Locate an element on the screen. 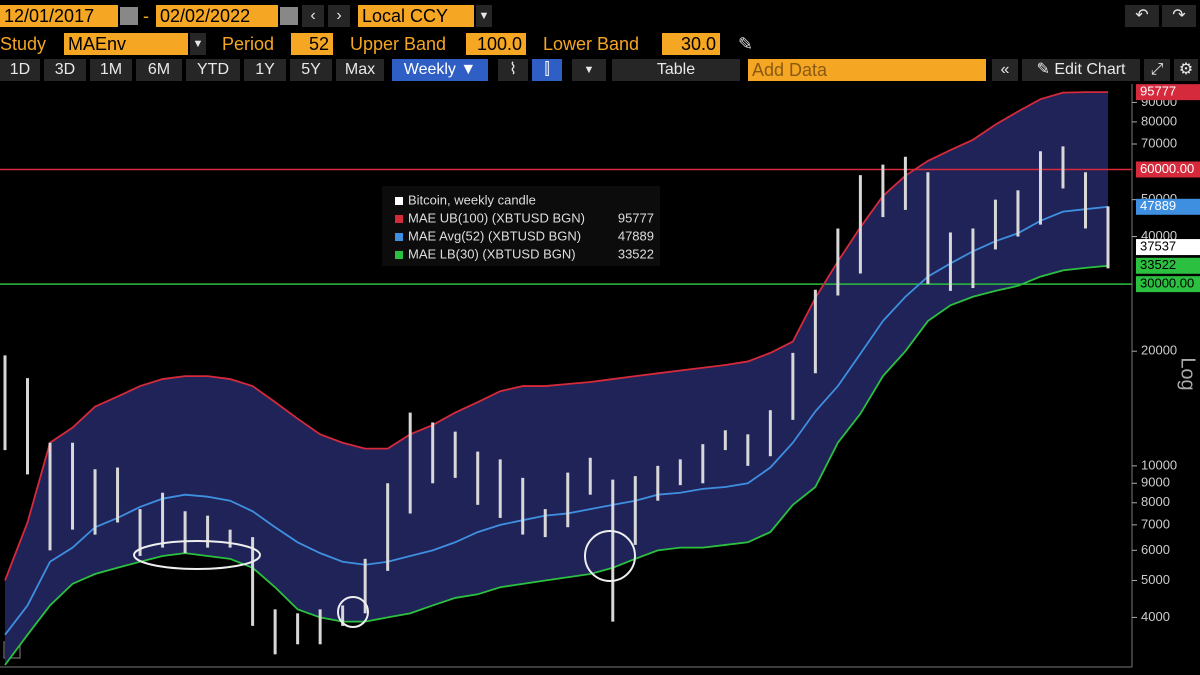  range-button: 6M is located at coordinates (159, 70).